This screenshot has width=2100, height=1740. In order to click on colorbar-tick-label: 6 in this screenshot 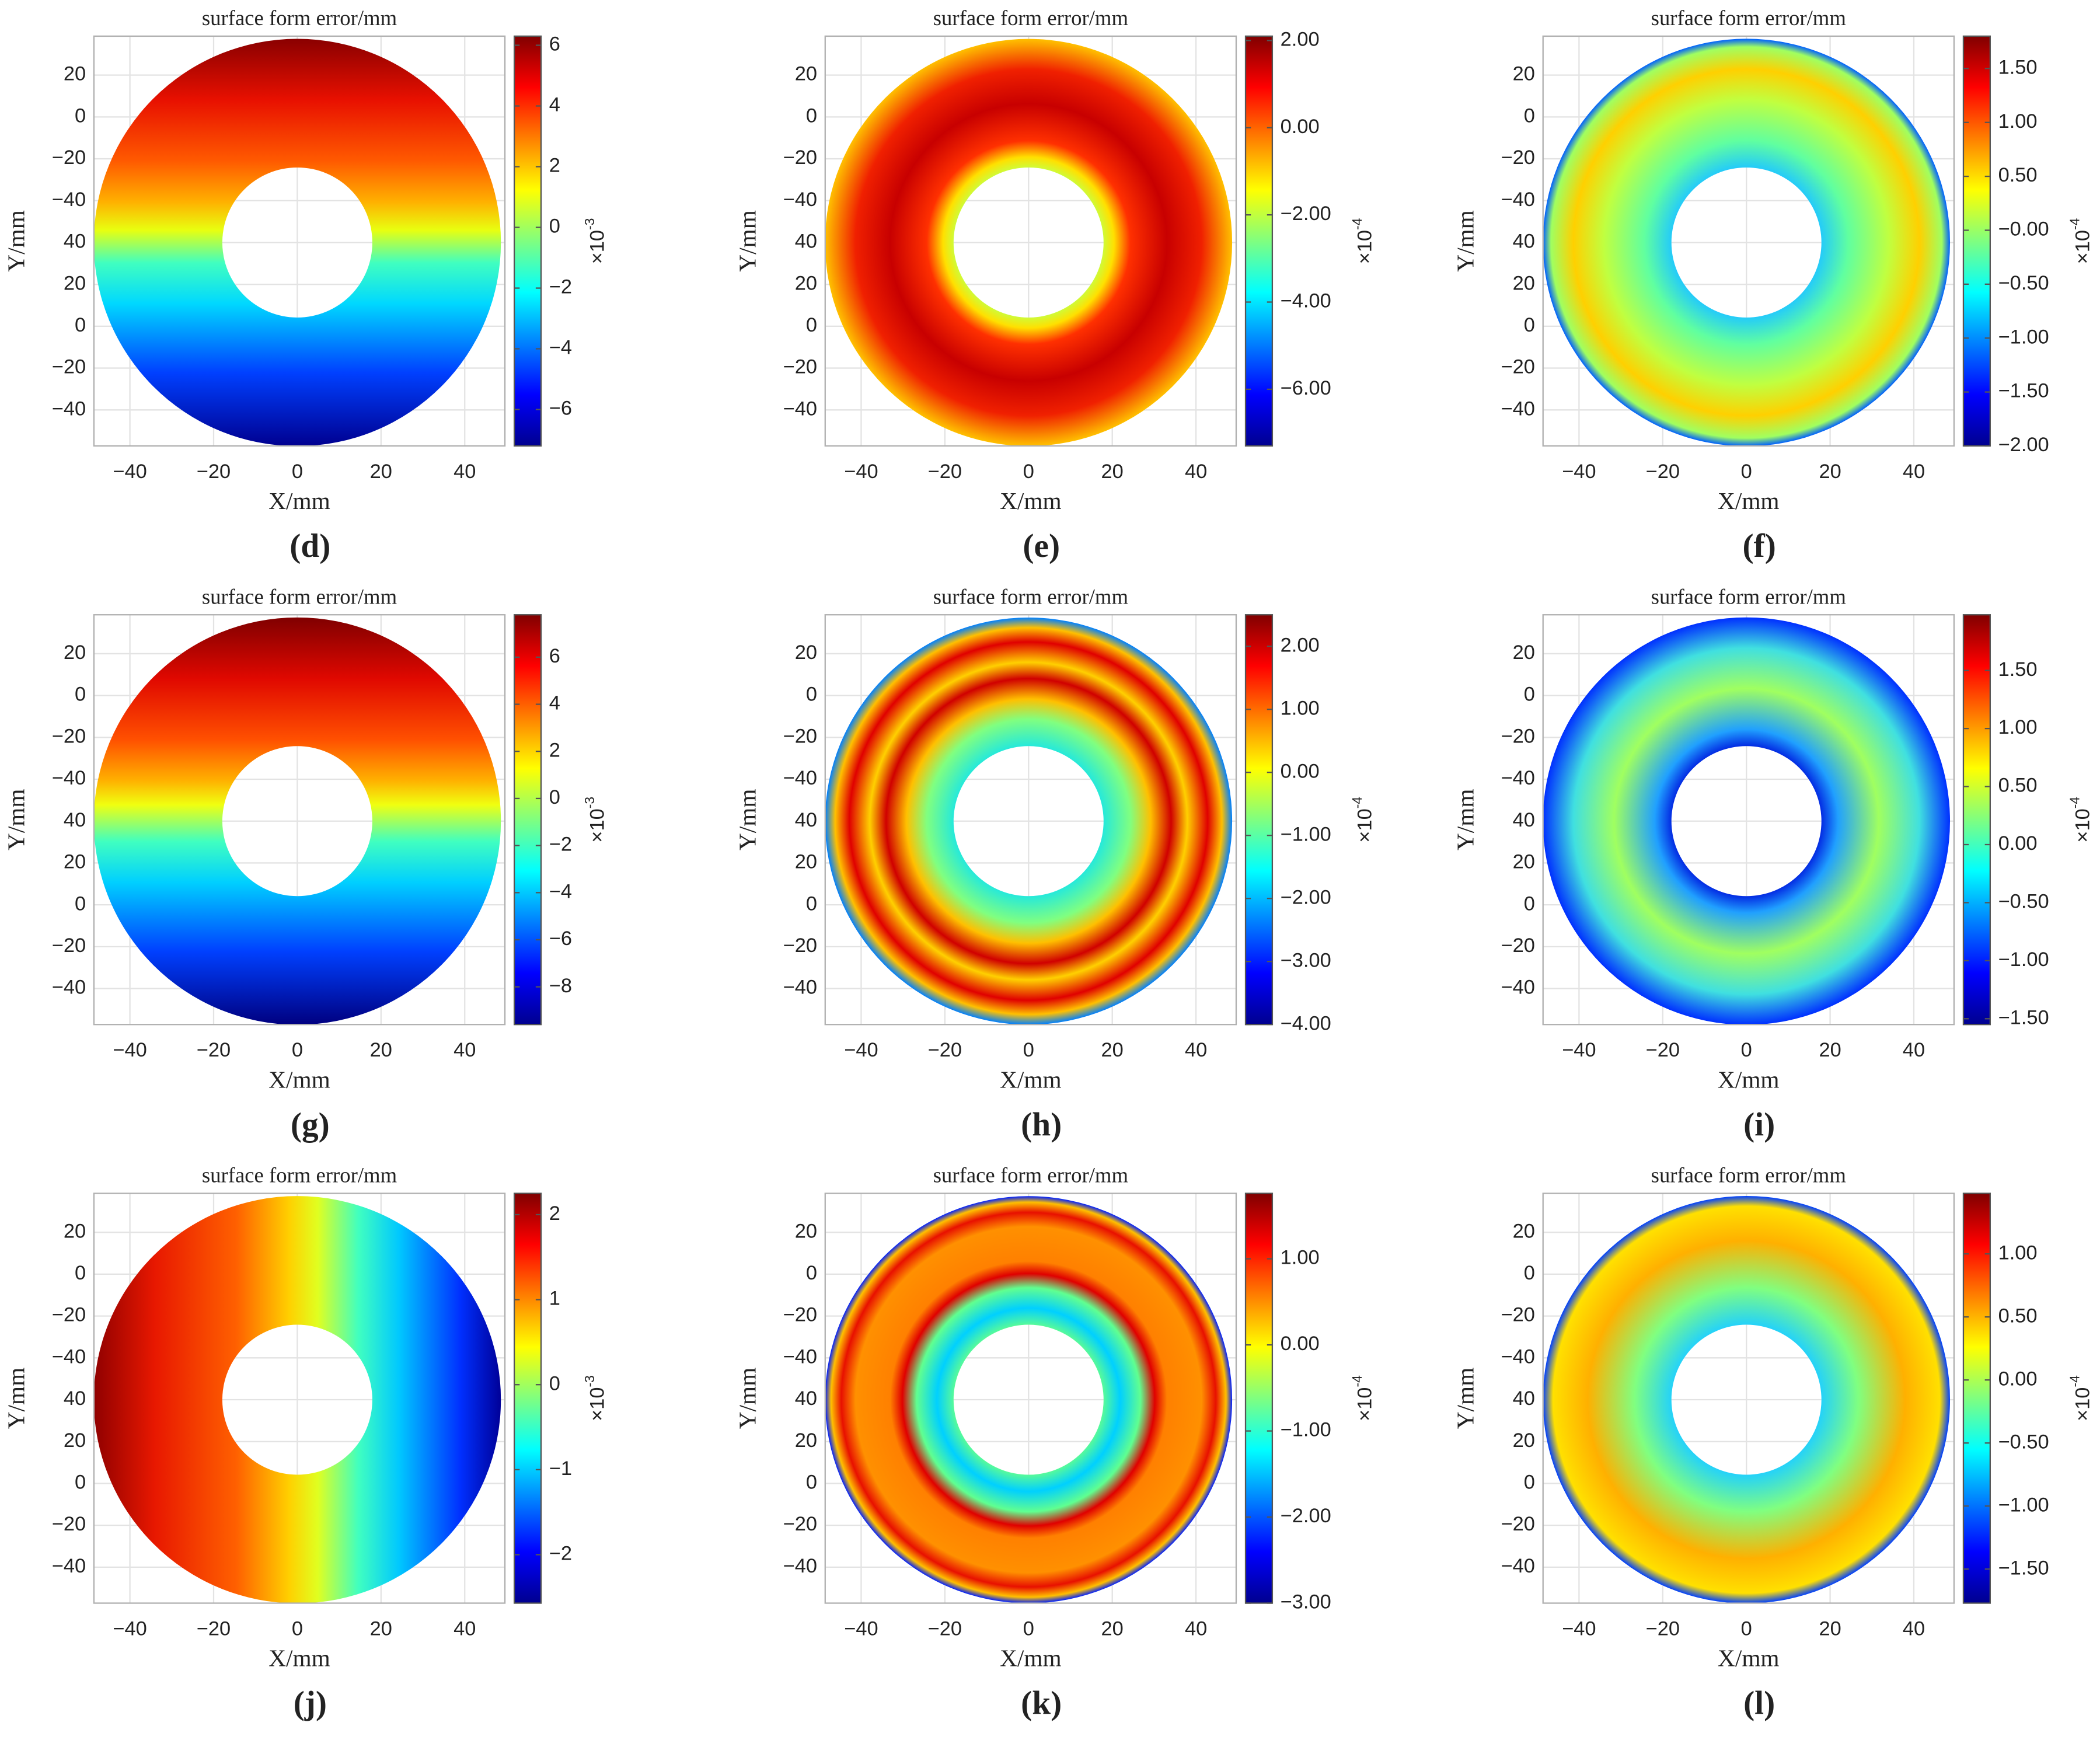, I will do `click(555, 656)`.